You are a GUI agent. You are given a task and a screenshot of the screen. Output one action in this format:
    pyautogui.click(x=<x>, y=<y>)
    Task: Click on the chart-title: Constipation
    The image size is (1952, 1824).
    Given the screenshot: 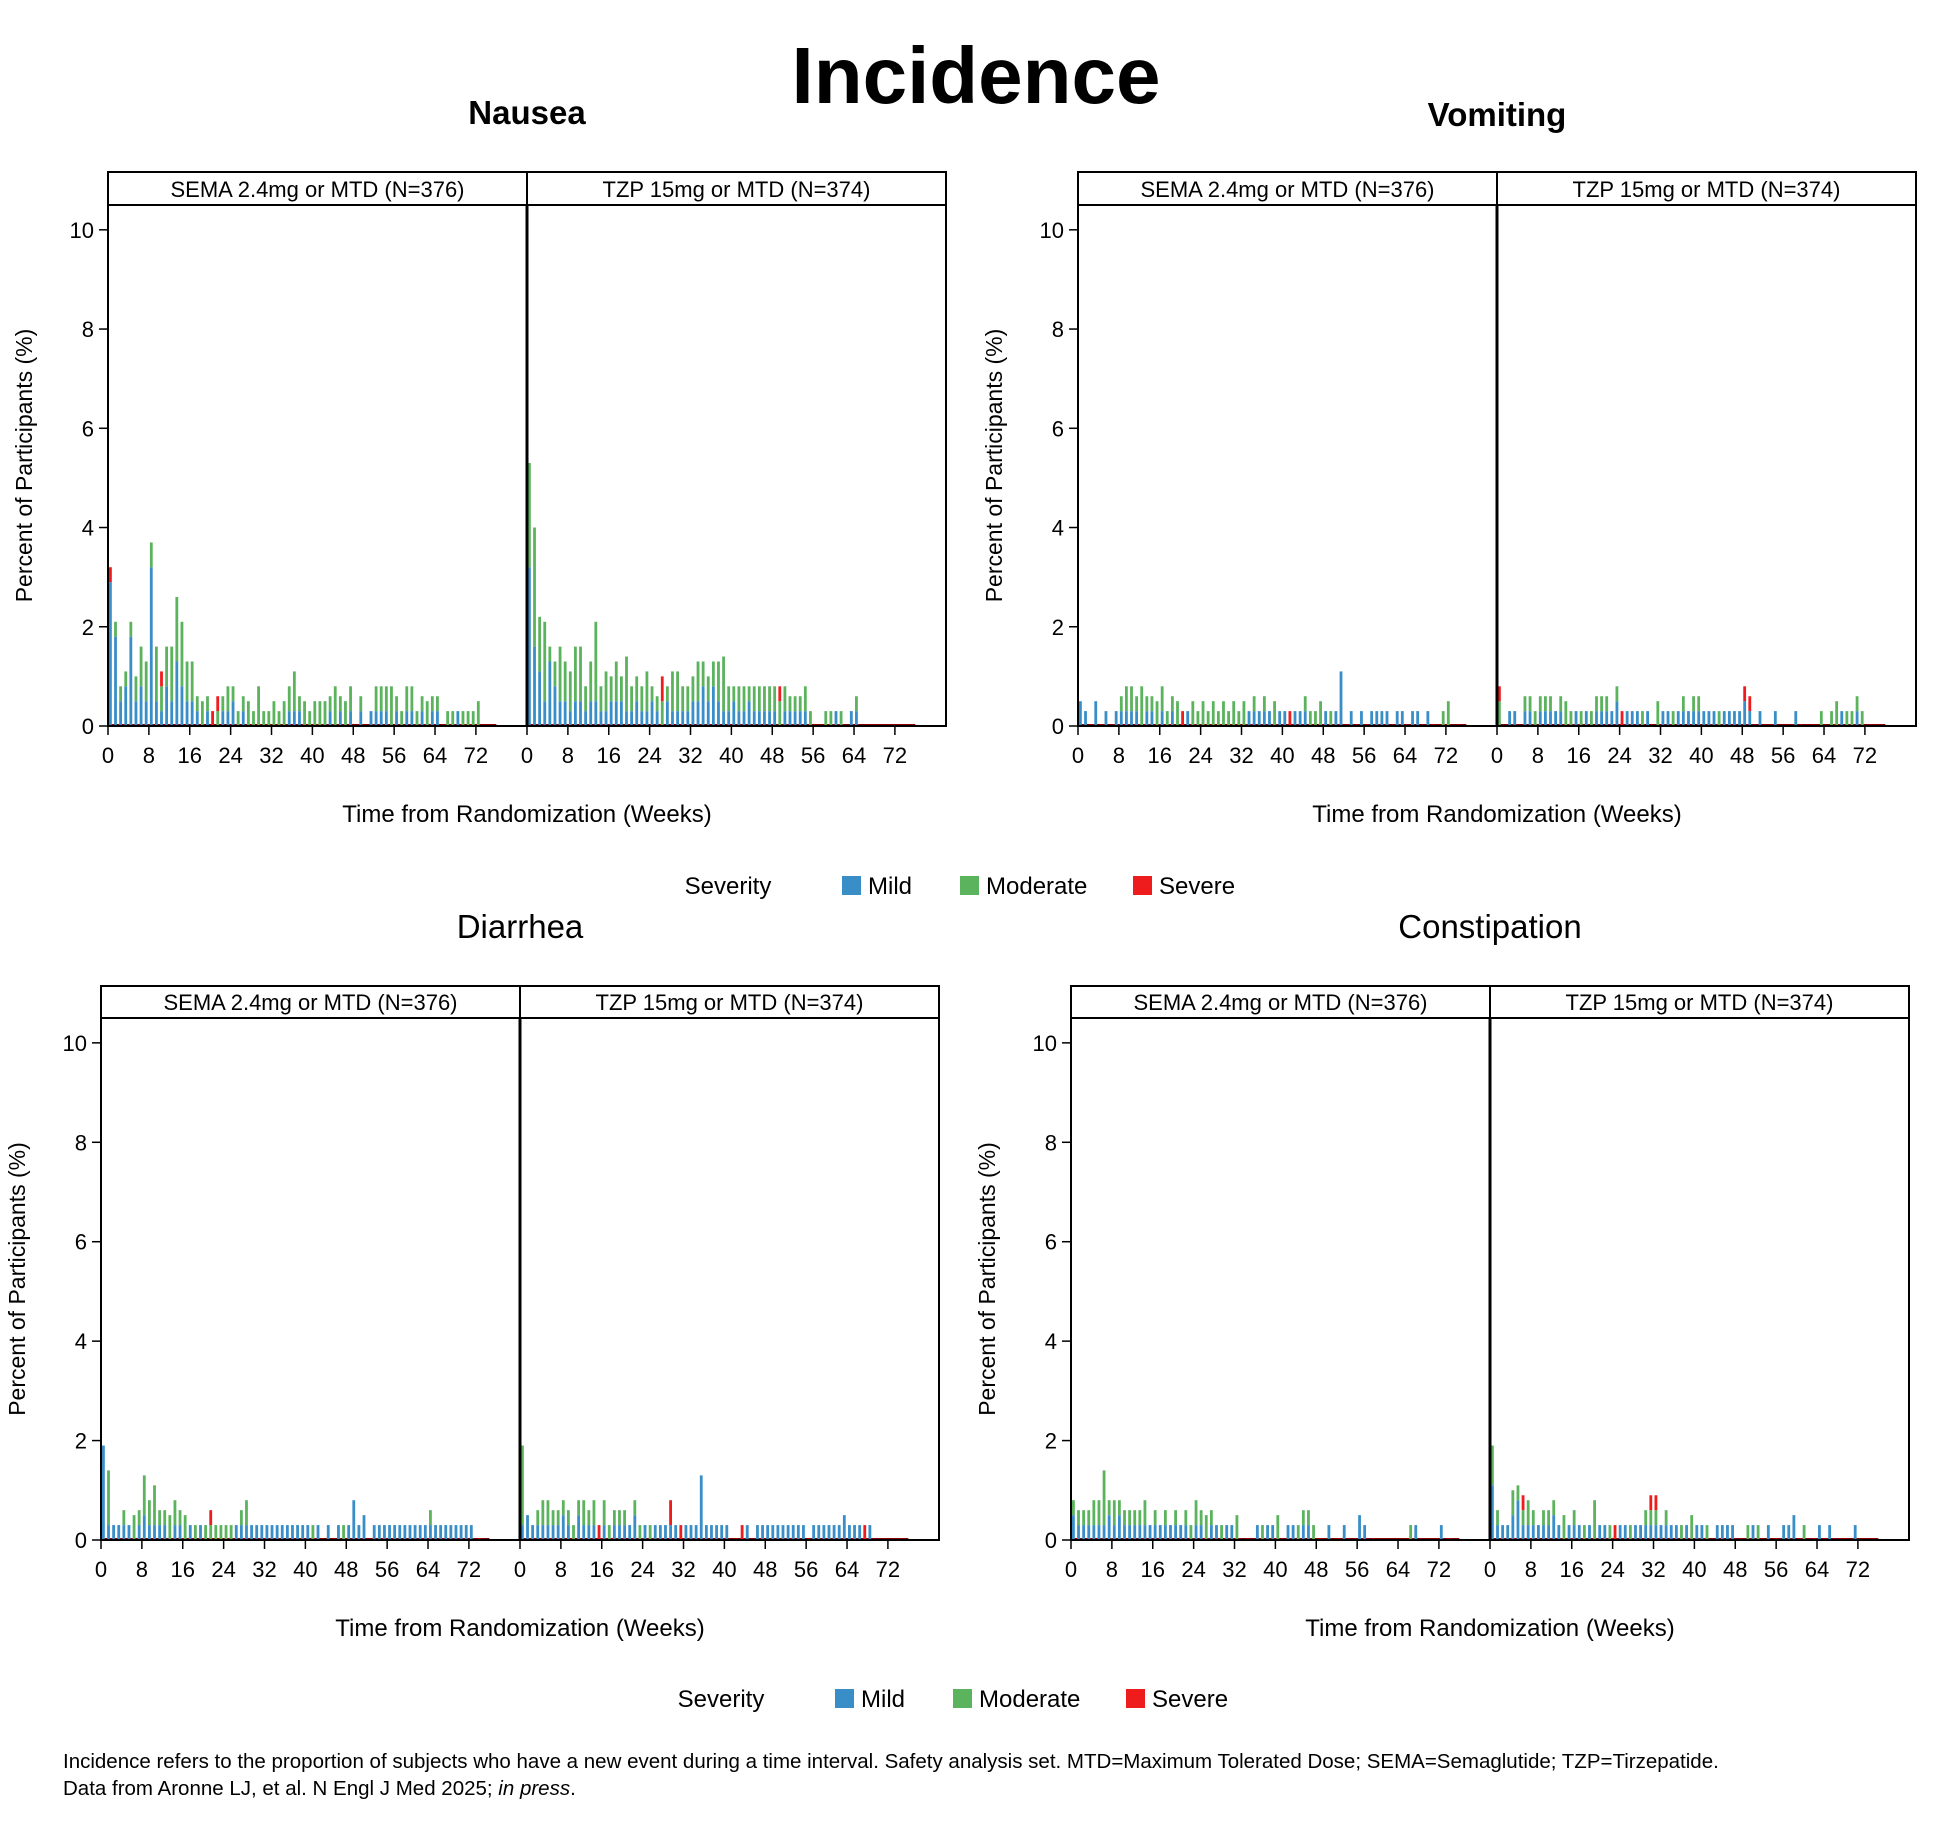 What is the action you would take?
    pyautogui.click(x=1489, y=926)
    